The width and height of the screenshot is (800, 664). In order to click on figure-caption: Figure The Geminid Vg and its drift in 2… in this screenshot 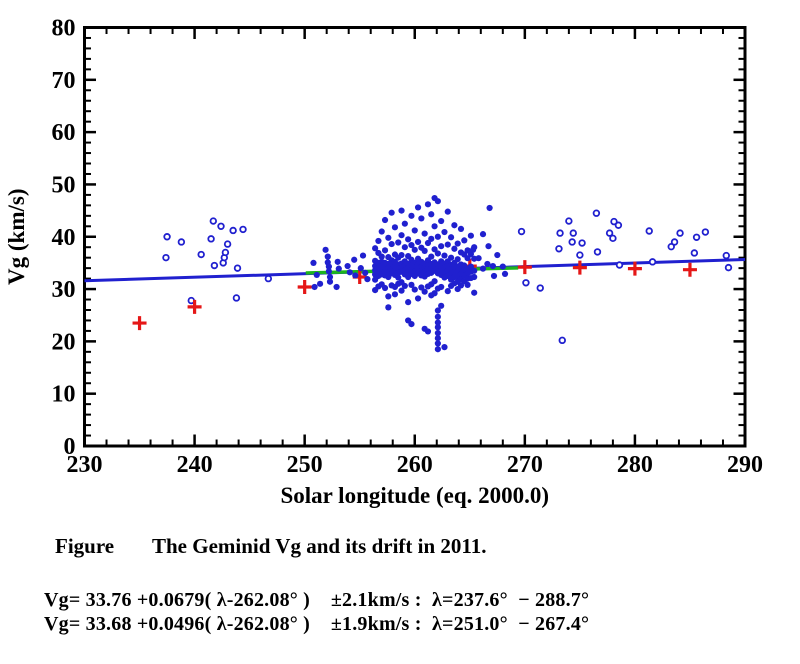, I will do `click(400, 547)`.